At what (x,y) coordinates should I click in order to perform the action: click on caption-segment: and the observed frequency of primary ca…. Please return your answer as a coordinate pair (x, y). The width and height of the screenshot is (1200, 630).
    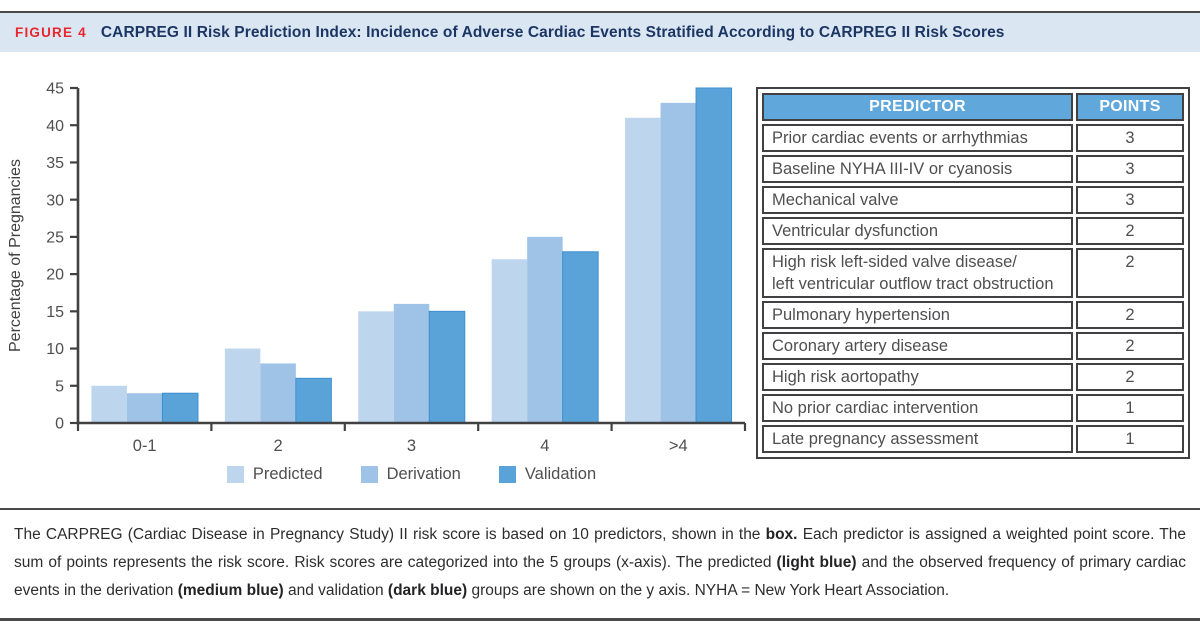
    Looking at the image, I should click on (600, 576).